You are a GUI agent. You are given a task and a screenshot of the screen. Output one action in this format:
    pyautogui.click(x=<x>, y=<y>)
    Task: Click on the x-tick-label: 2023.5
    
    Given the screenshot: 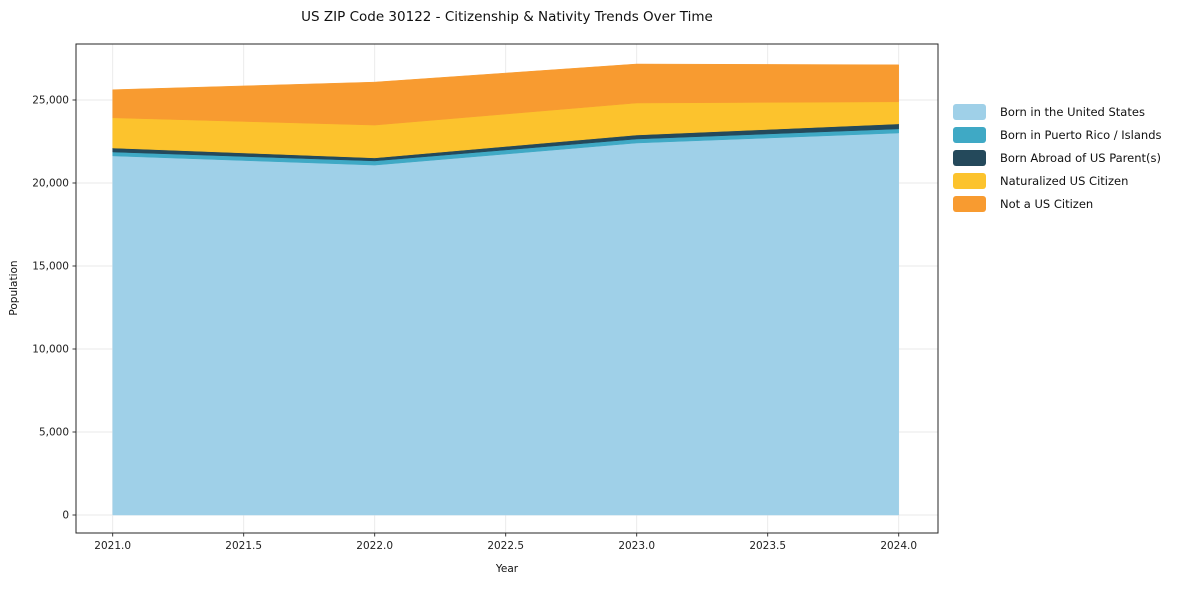 What is the action you would take?
    pyautogui.click(x=767, y=546)
    